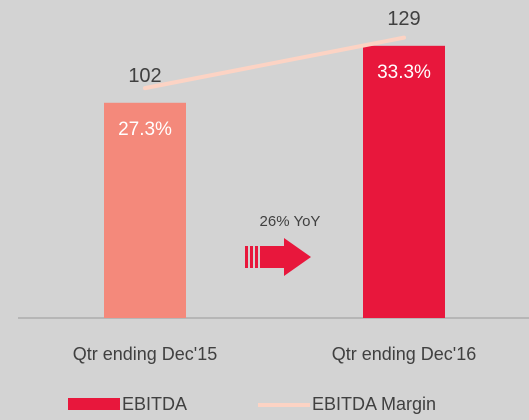 Image resolution: width=529 pixels, height=420 pixels. I want to click on annotation: 26% YoY, so click(290, 221).